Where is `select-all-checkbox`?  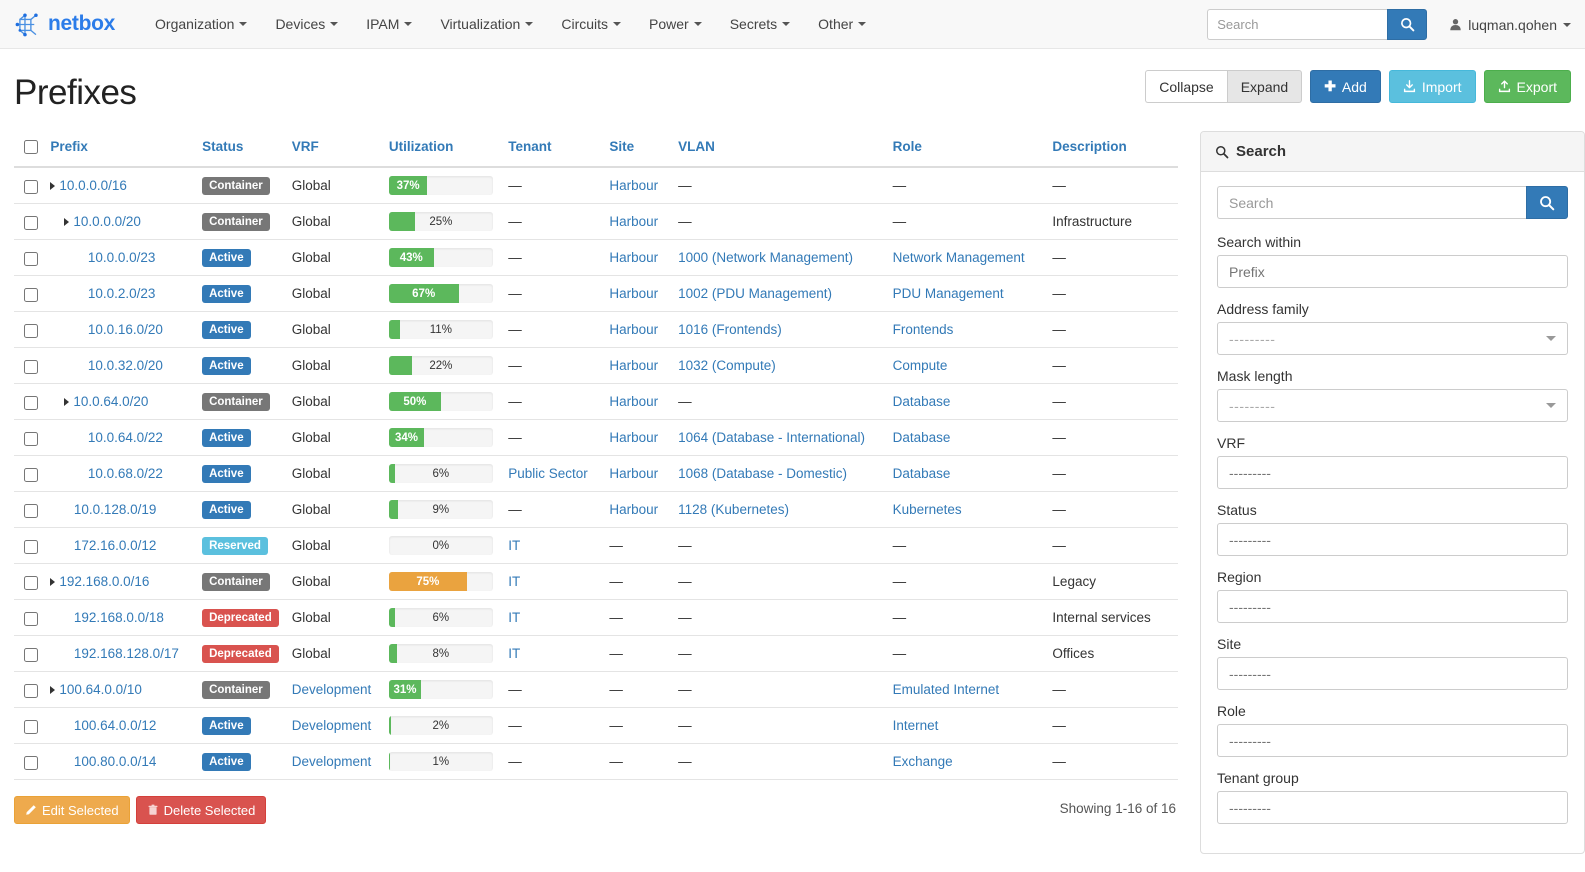 select-all-checkbox is located at coordinates (31, 147).